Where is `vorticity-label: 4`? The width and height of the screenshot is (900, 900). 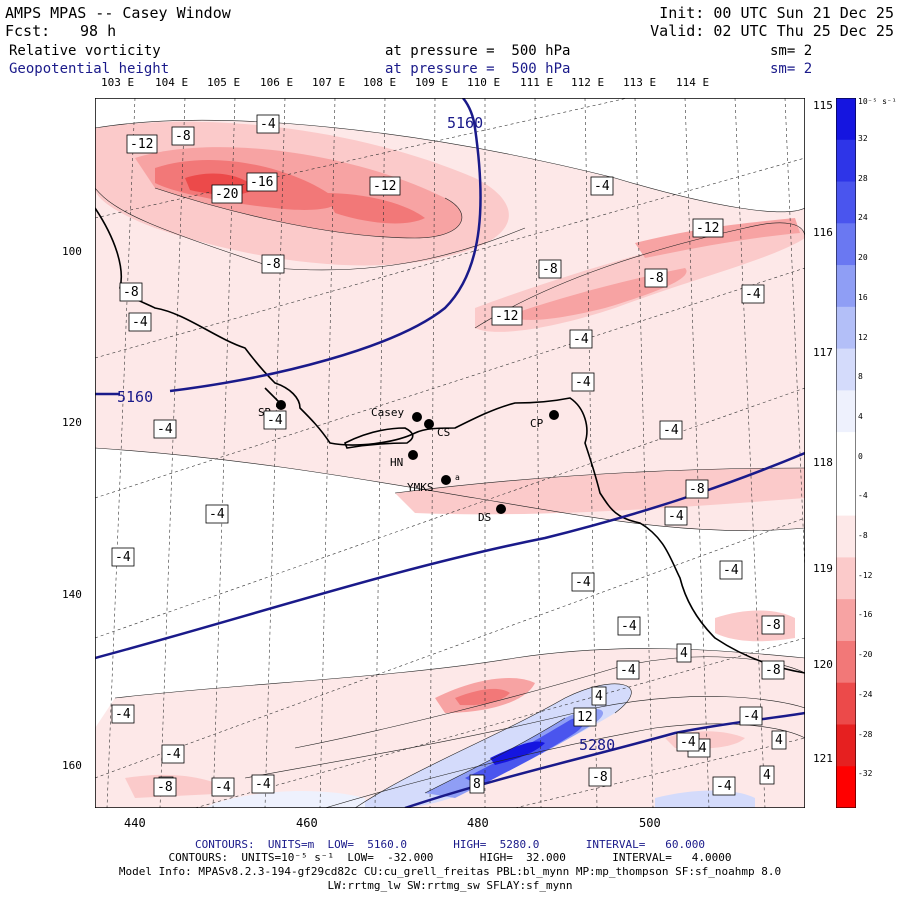 vorticity-label: 4 is located at coordinates (599, 696).